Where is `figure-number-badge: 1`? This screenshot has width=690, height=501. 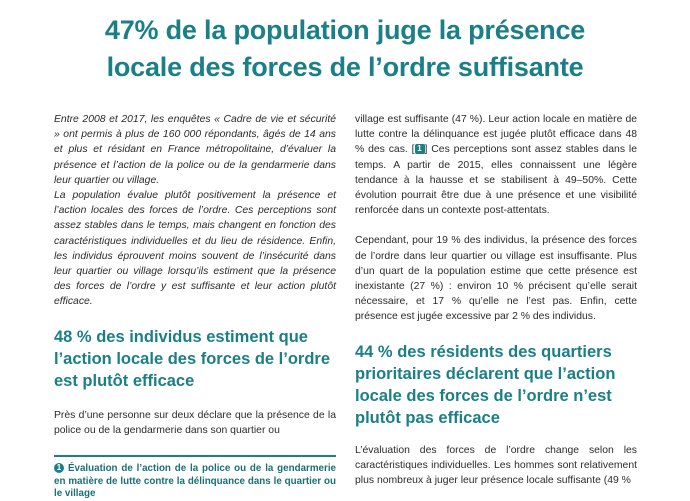 figure-number-badge: 1 is located at coordinates (59, 468).